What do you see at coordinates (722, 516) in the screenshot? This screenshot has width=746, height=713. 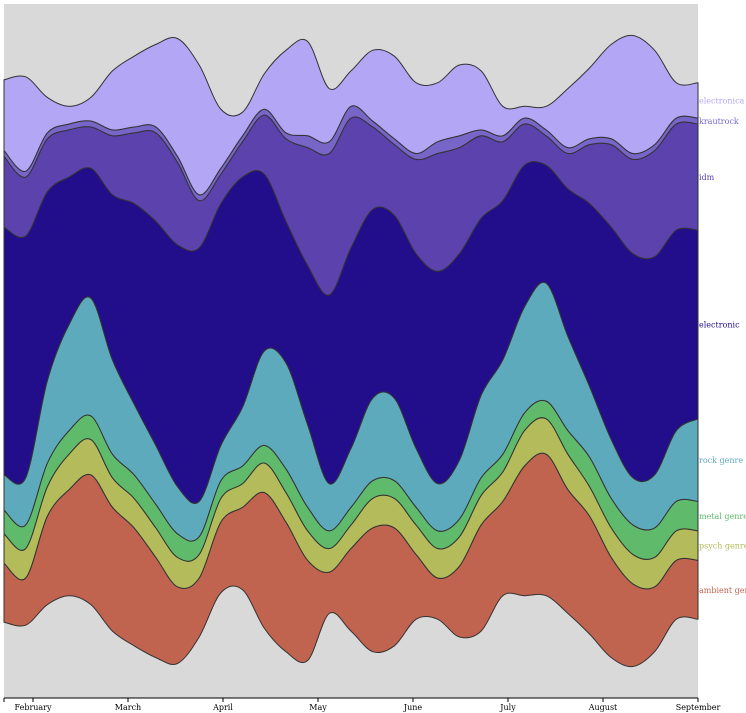 I see `series-label-metal-genre: metal genre` at bounding box center [722, 516].